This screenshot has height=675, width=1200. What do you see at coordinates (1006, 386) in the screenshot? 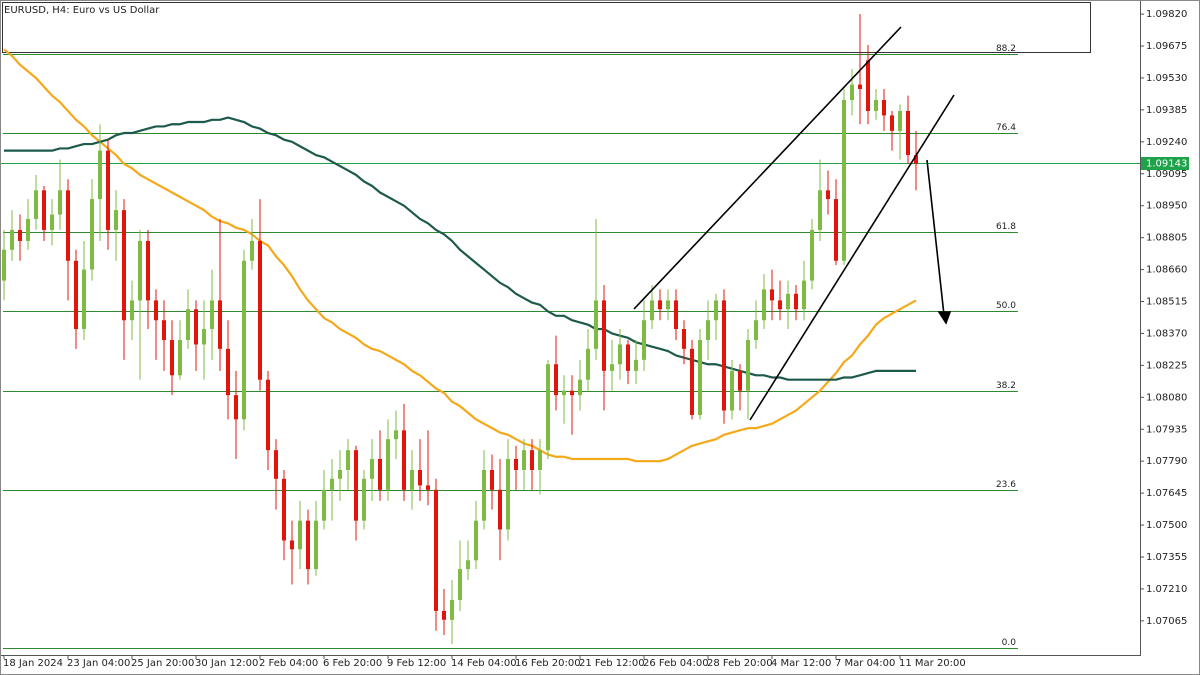
I see `fib-label: 38.2` at bounding box center [1006, 386].